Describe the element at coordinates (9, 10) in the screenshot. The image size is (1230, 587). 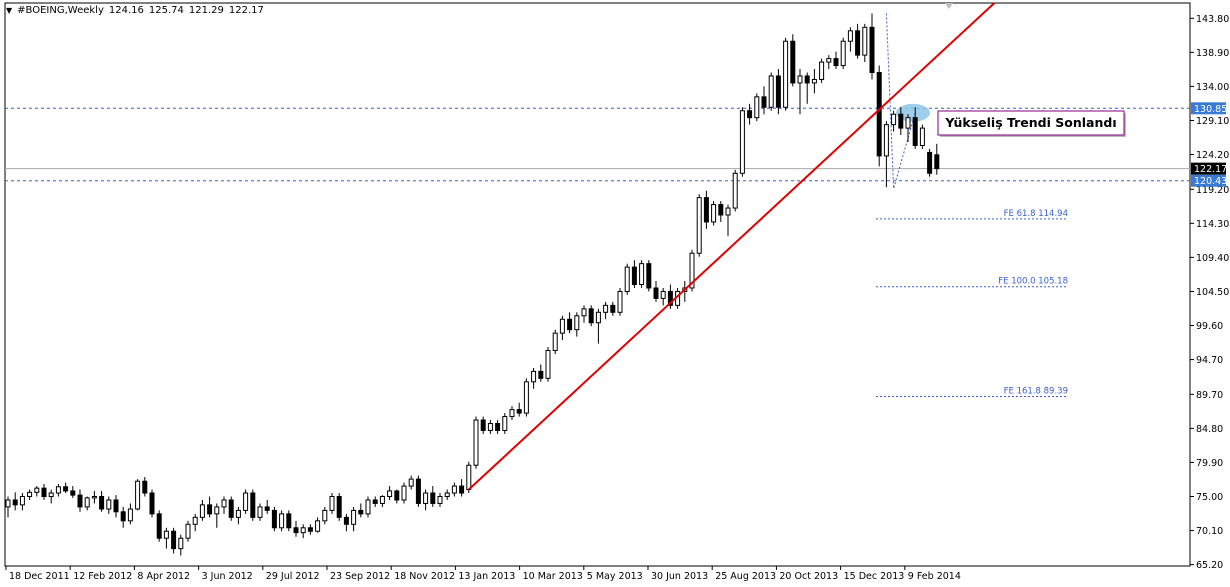
I see `dropdown-arrow-icon: ▼` at that location.